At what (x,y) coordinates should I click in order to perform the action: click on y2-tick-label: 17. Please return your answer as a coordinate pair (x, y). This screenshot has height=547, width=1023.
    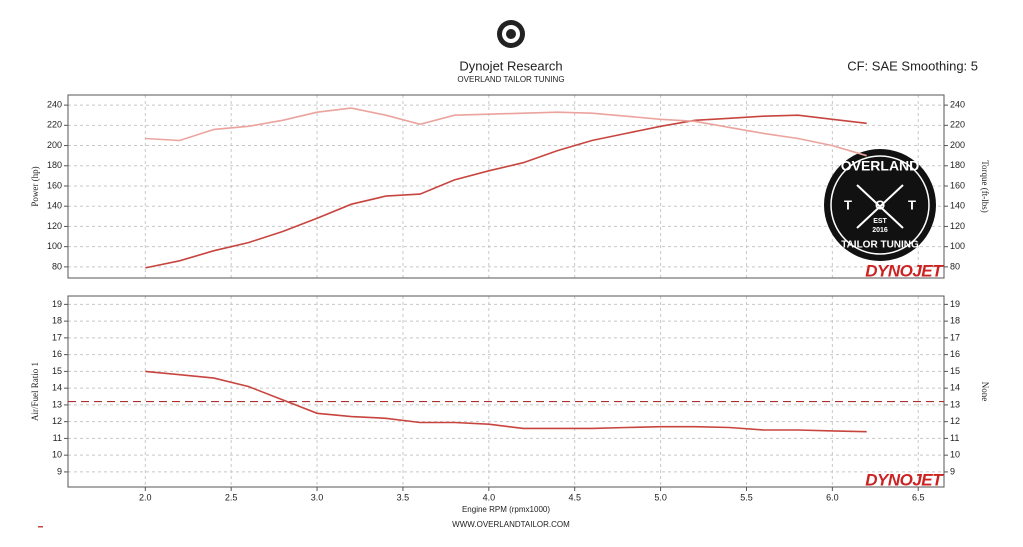
    Looking at the image, I should click on (955, 337).